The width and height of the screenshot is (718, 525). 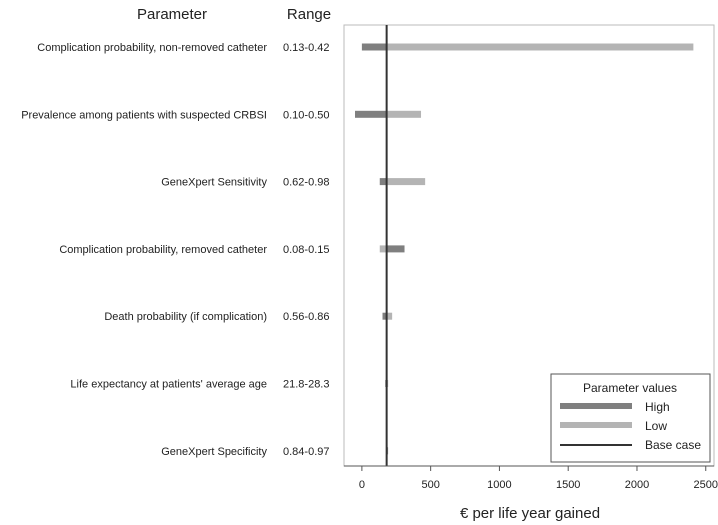 I want to click on x-axis-label: € per life year gained, so click(x=530, y=513).